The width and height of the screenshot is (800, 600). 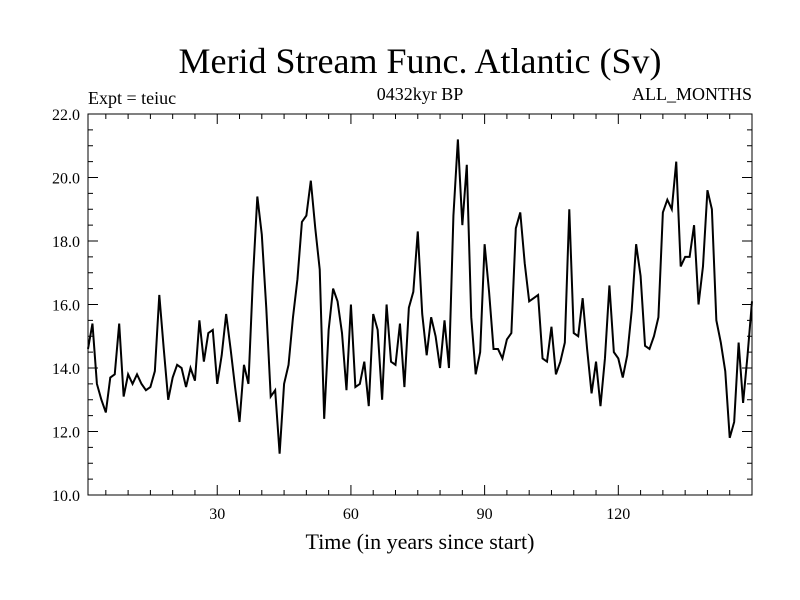 What do you see at coordinates (420, 94) in the screenshot?
I see `period-label: 0432kyr BP` at bounding box center [420, 94].